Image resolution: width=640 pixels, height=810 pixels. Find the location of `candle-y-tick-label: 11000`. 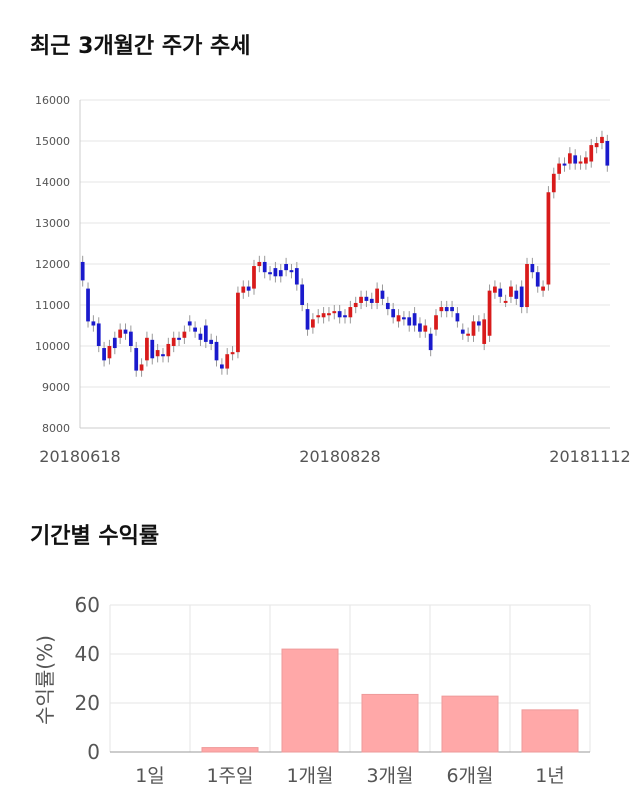

candle-y-tick-label: 11000 is located at coordinates (52, 305).